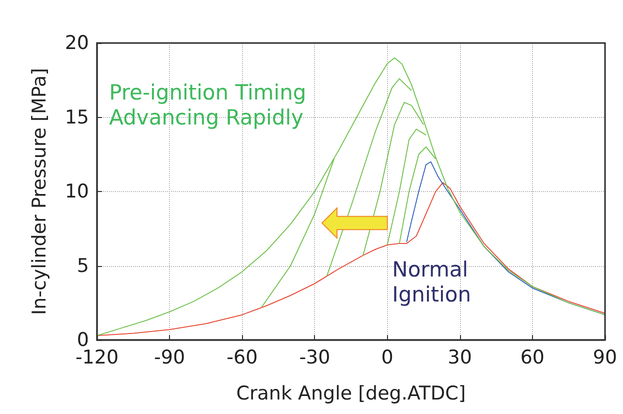  I want to click on x-tick-label: -90, so click(170, 357).